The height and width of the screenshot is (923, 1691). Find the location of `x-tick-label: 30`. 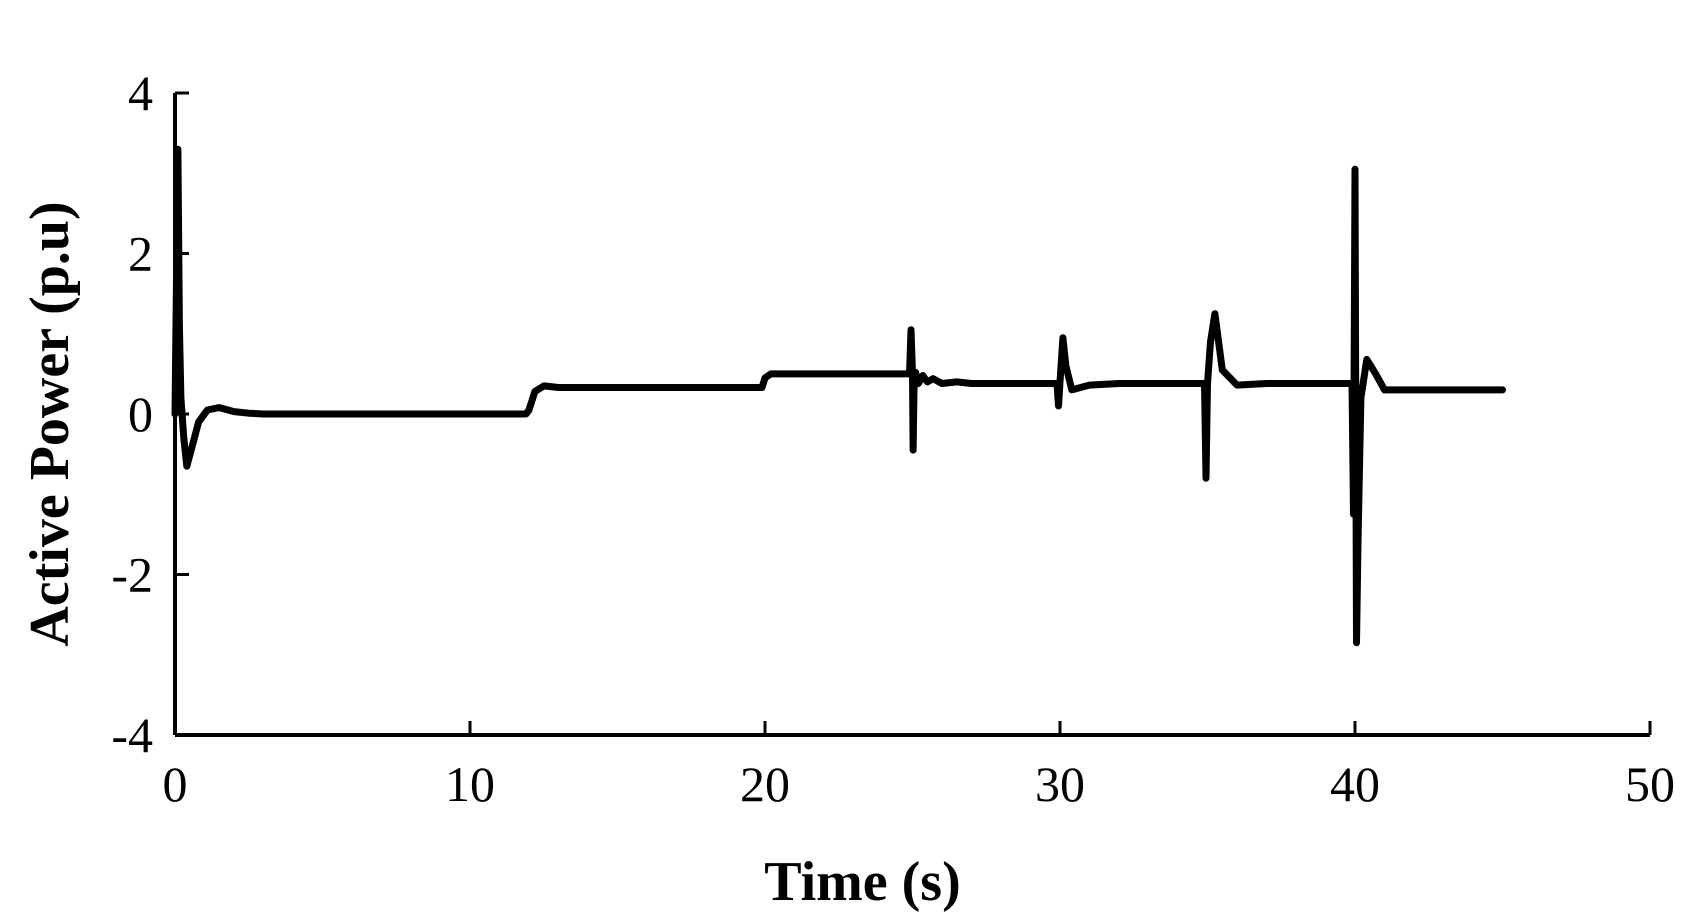

x-tick-label: 30 is located at coordinates (1060, 784).